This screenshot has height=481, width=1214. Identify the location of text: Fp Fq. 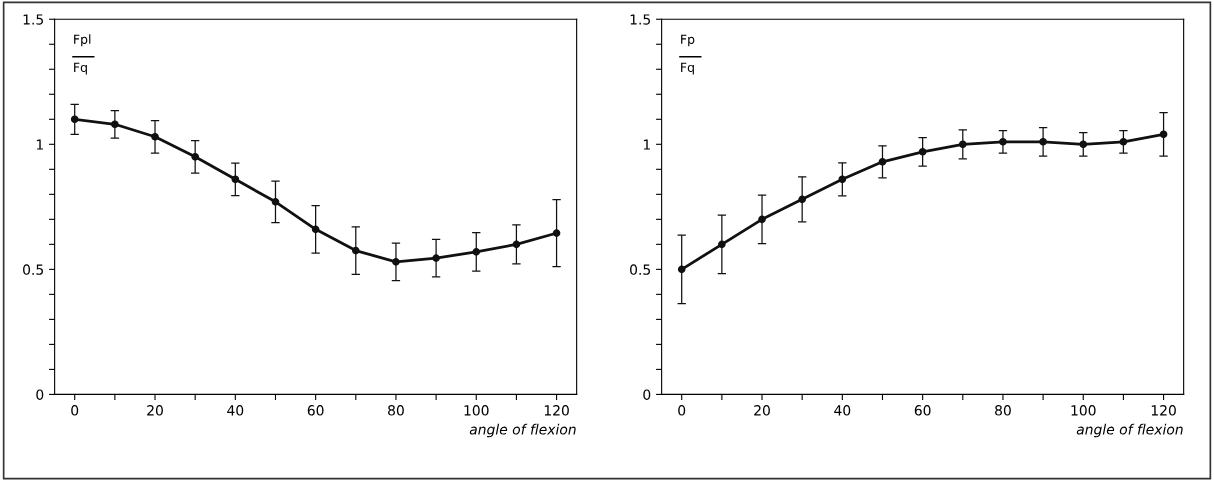
(688, 54).